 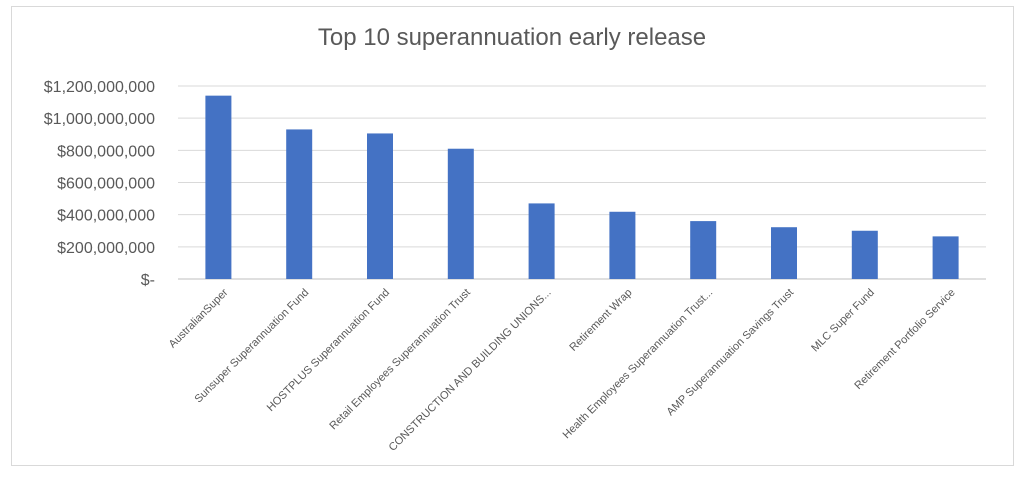 What do you see at coordinates (843, 321) in the screenshot?
I see `x-tick-label: MLC Super Fund` at bounding box center [843, 321].